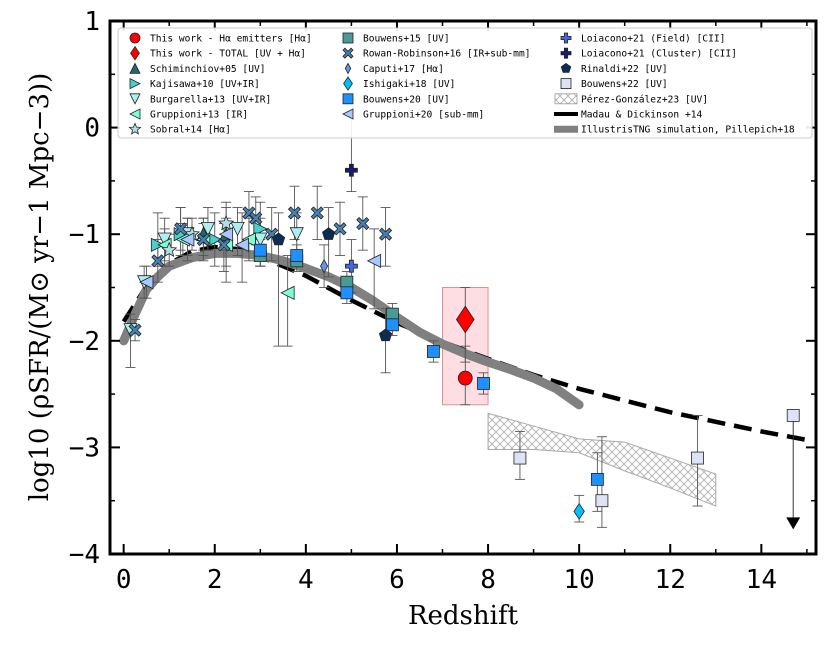 This screenshot has height=646, width=830. What do you see at coordinates (488, 580) in the screenshot?
I see `x-tick-label: 8` at bounding box center [488, 580].